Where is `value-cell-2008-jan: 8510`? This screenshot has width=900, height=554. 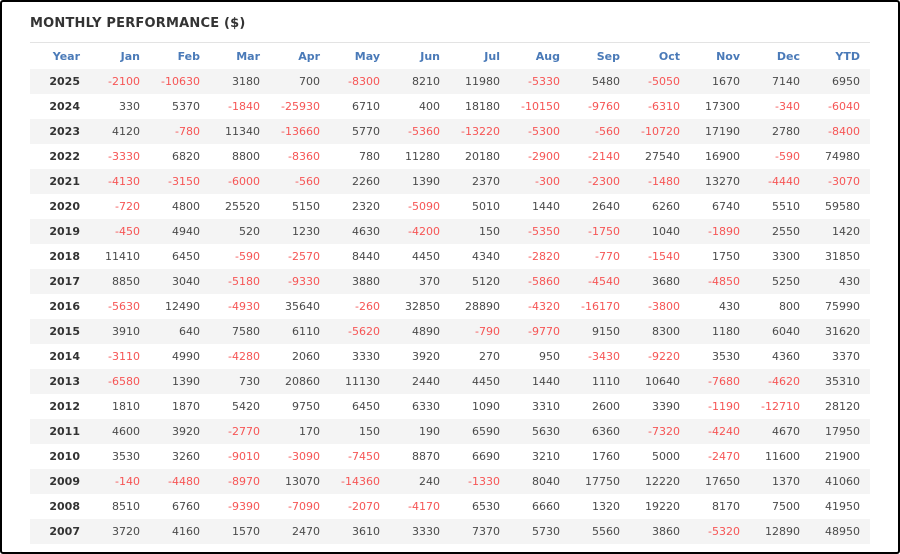
value-cell-2008-jan: 8510 is located at coordinates (126, 506).